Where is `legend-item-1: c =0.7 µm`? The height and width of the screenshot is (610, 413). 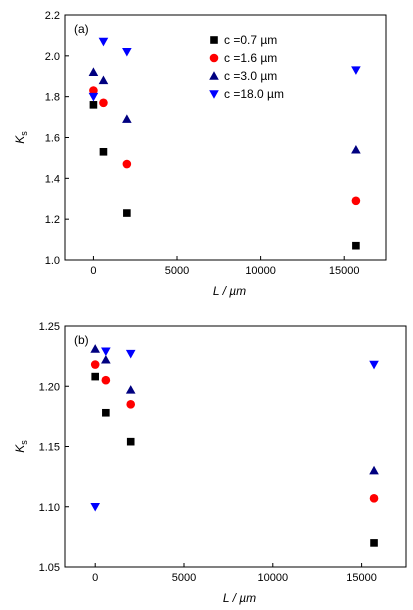 legend-item-1: c =0.7 µm is located at coordinates (243, 40).